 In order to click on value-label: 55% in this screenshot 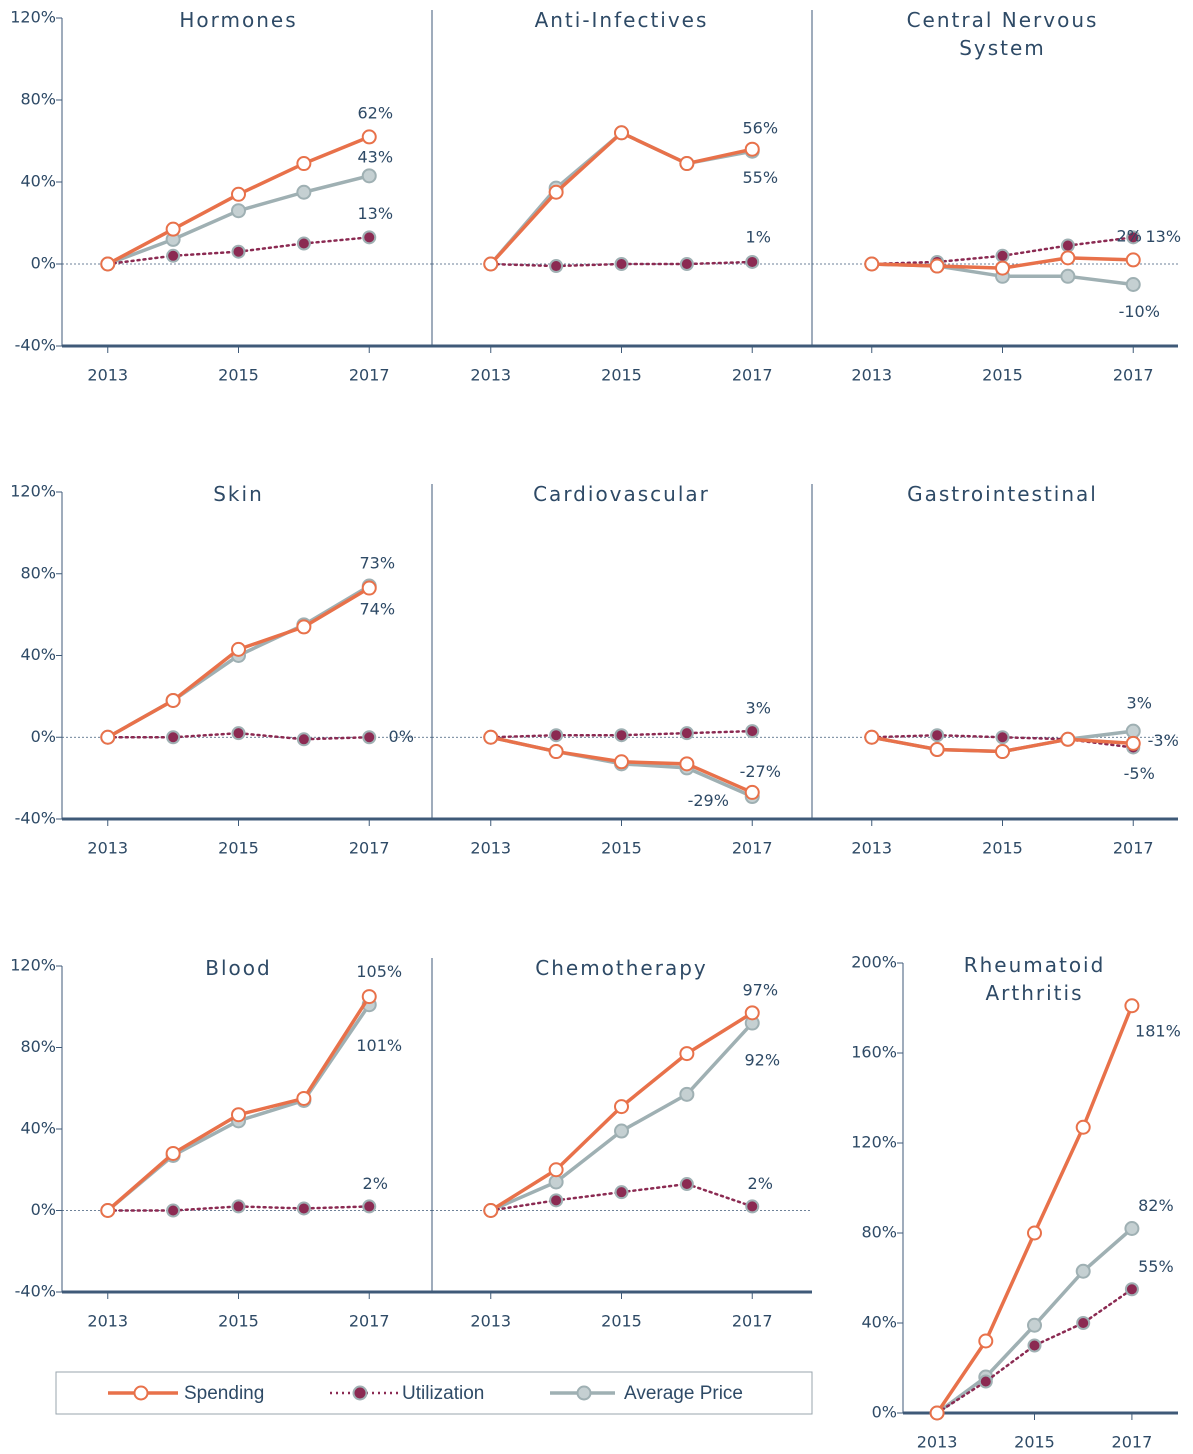, I will do `click(760, 177)`.